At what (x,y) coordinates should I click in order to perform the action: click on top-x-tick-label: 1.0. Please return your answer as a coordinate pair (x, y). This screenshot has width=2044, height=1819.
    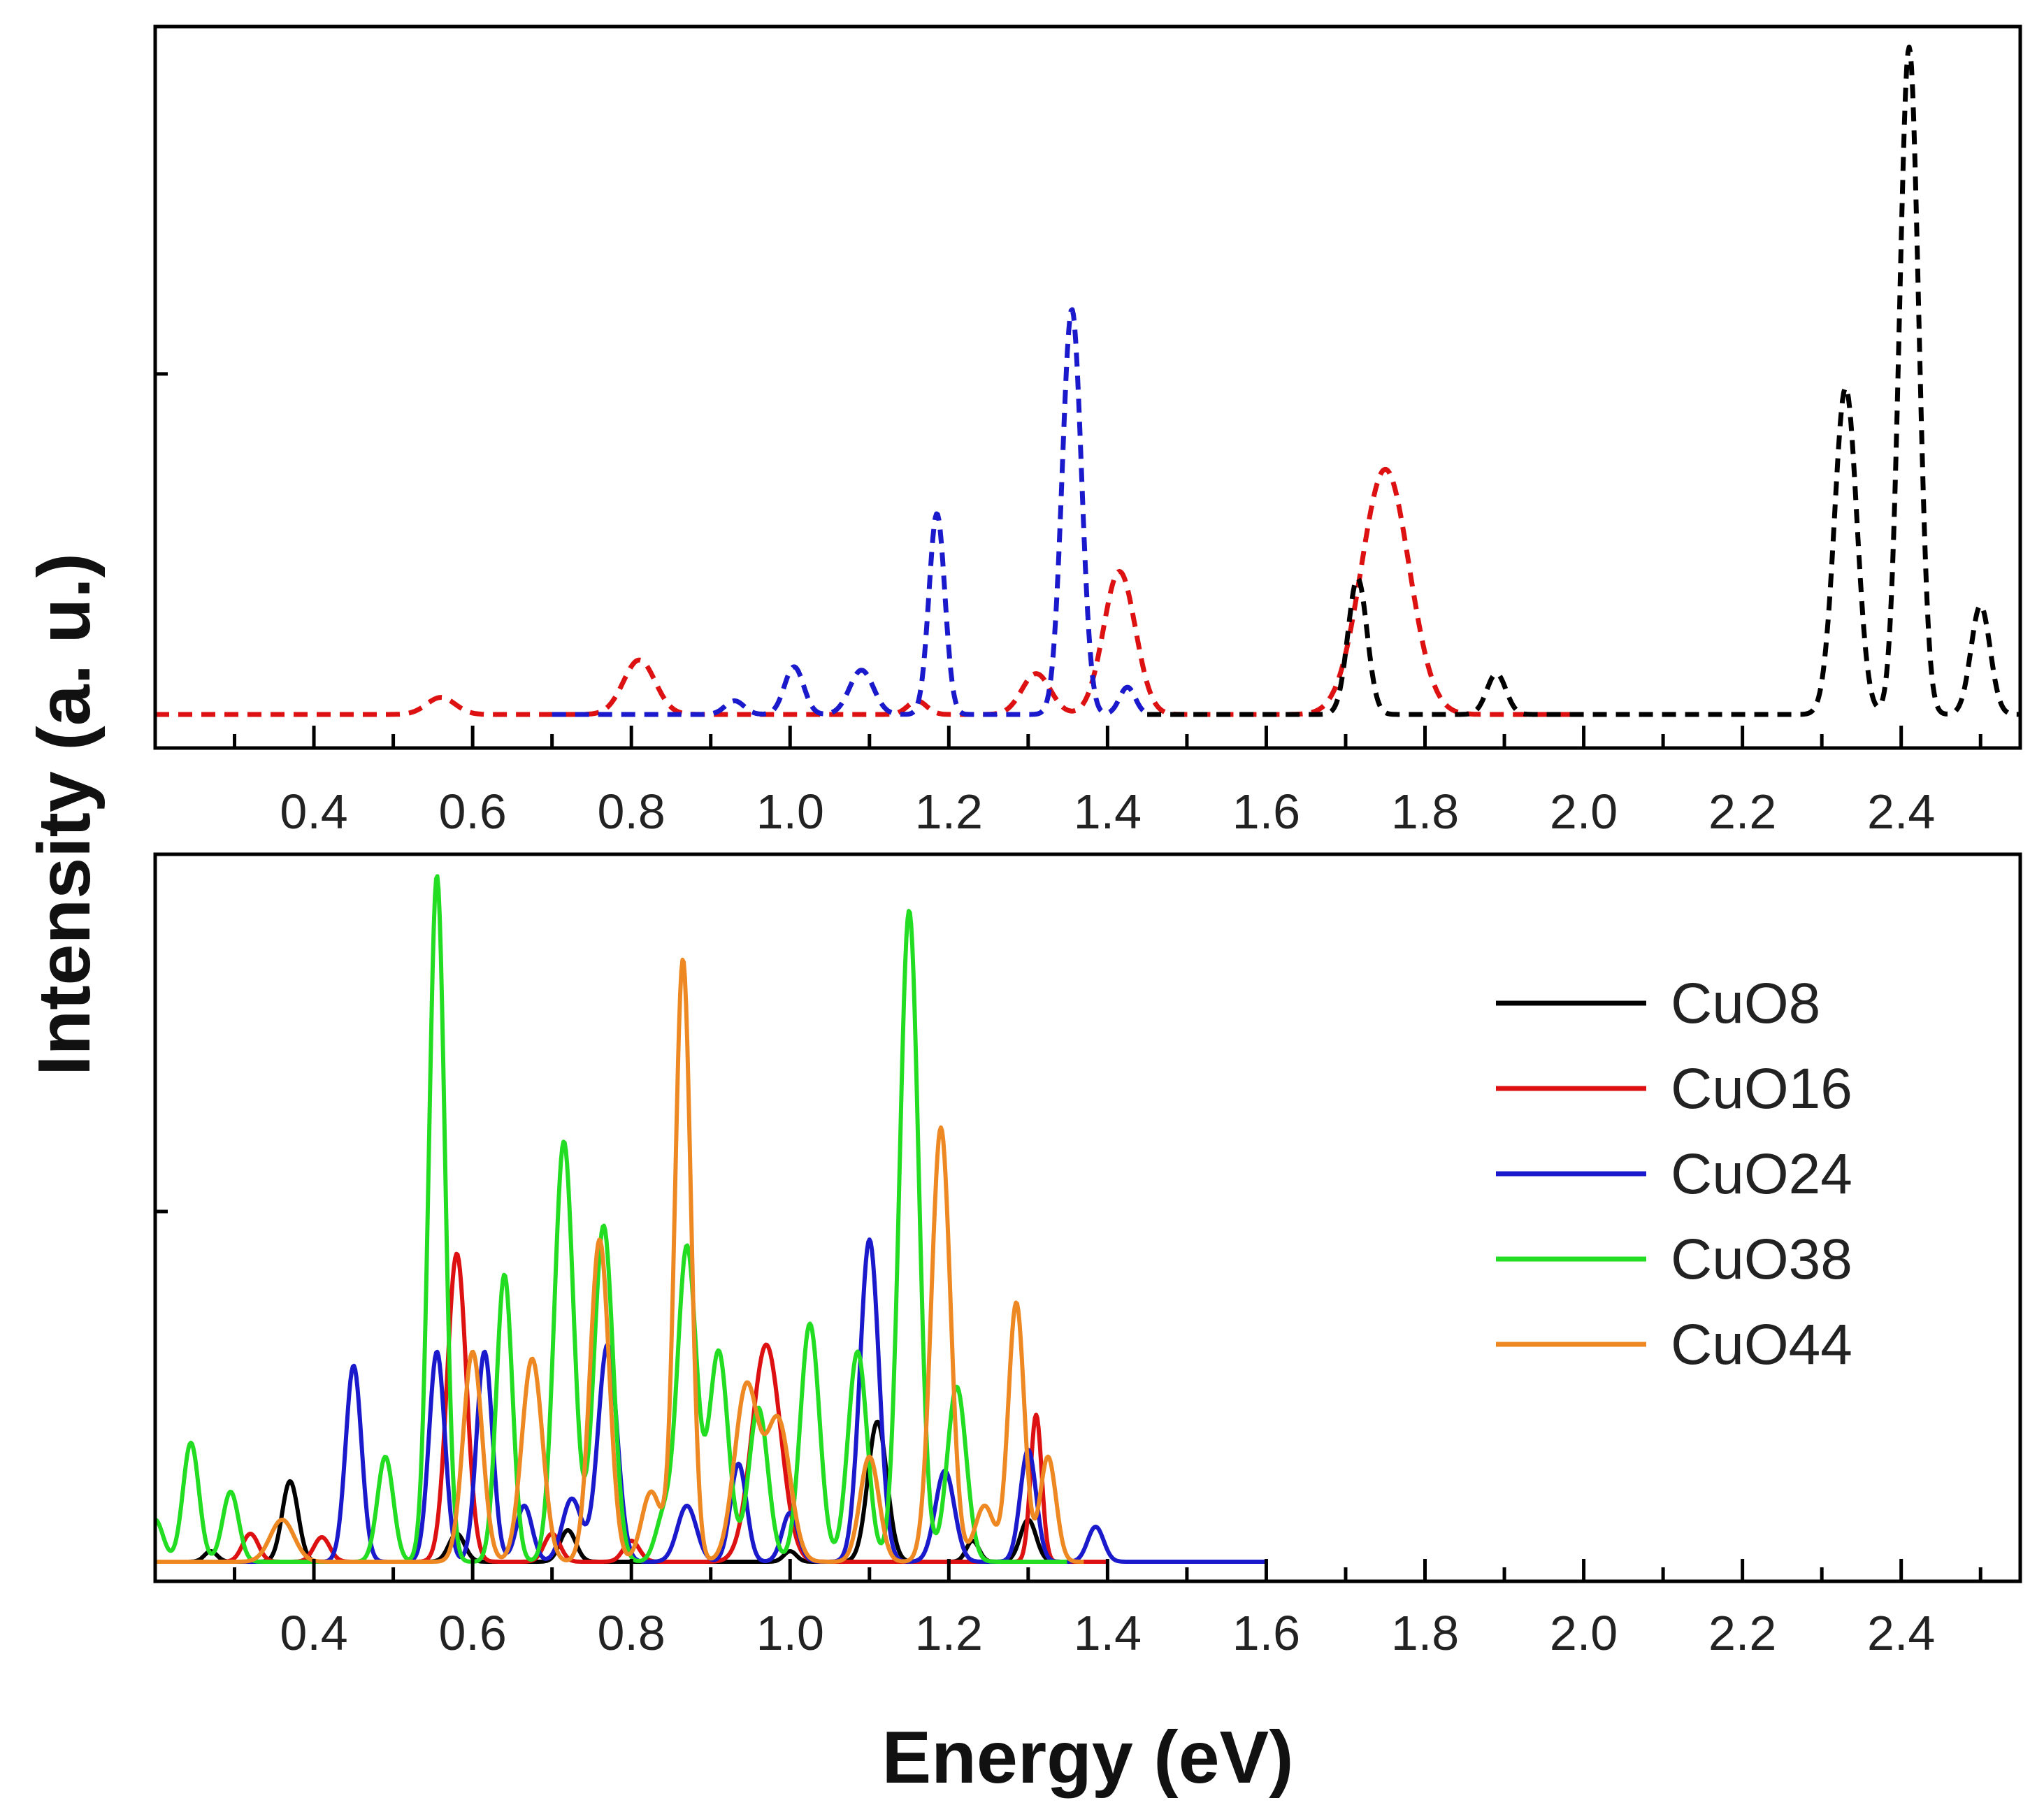
    Looking at the image, I should click on (790, 812).